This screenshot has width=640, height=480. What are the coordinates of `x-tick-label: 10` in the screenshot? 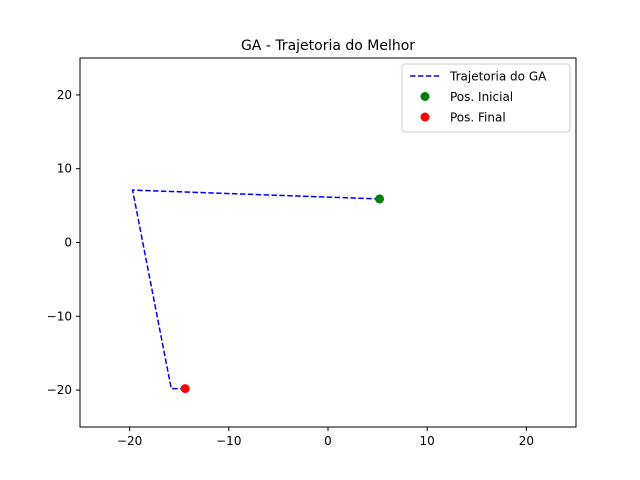 It's located at (427, 441).